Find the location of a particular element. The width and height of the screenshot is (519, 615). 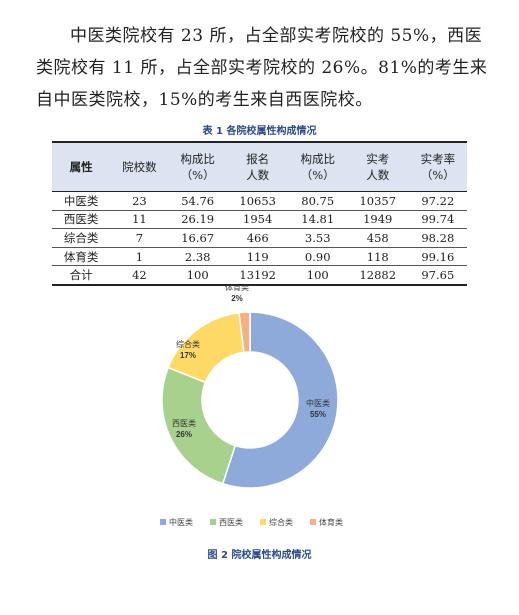

table-cell: 7 is located at coordinates (139, 238).